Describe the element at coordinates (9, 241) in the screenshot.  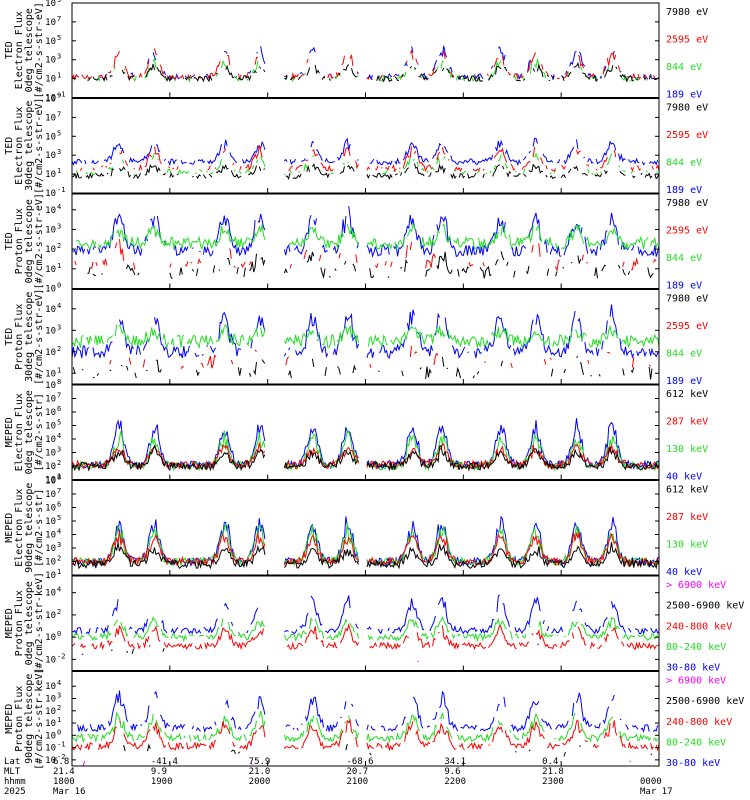
I see `panel-3-ylabel-line-1: TED` at that location.